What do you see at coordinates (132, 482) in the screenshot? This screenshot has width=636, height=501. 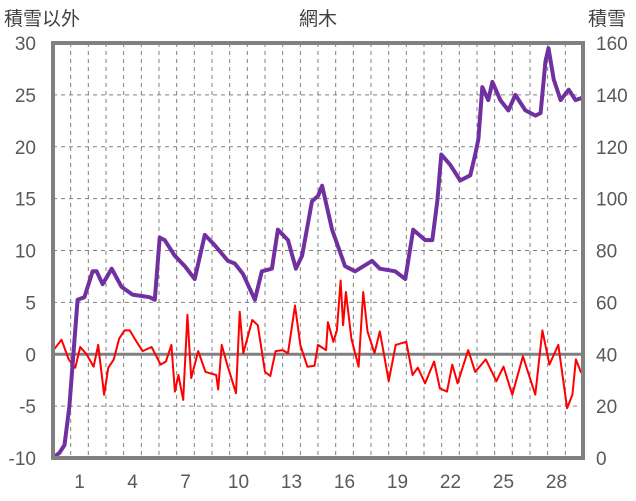 I see `x-tick-label: 4` at bounding box center [132, 482].